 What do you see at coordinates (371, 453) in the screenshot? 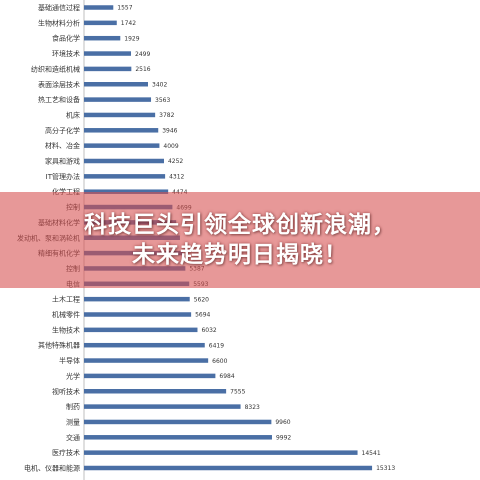
I see `value-label: 14541` at bounding box center [371, 453].